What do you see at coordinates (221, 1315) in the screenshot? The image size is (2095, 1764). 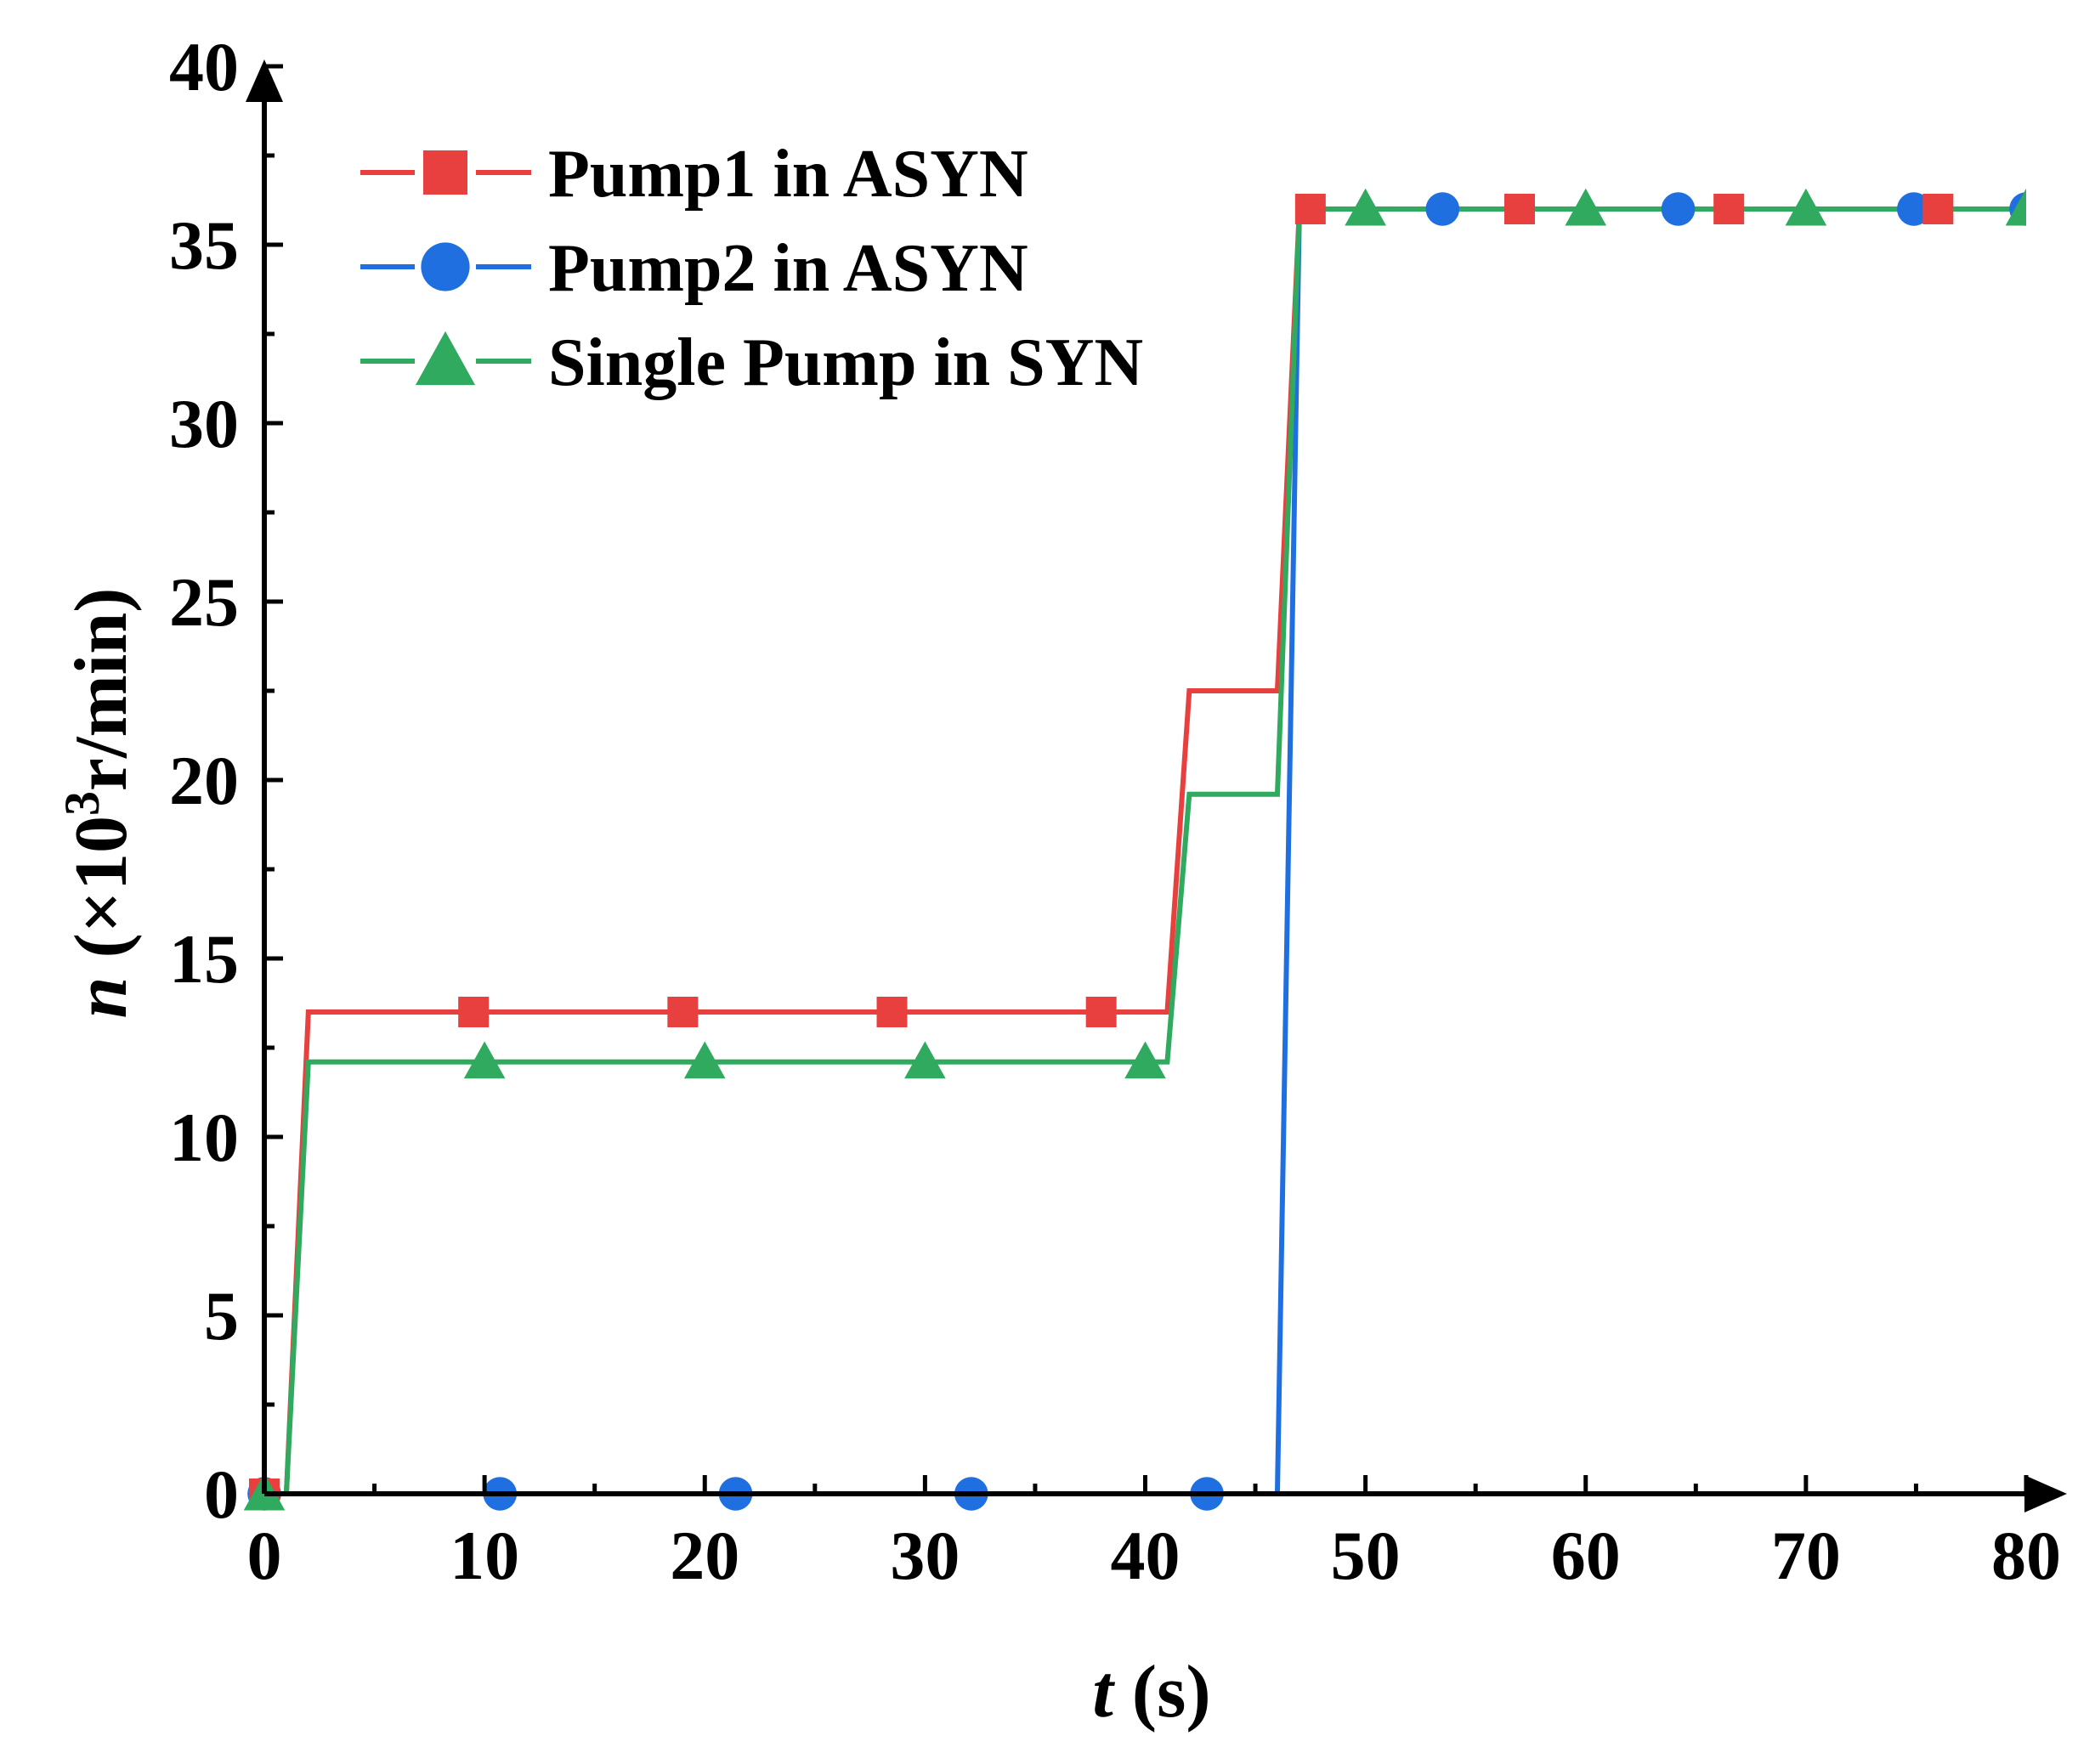 I see `y-tick-label: 5` at bounding box center [221, 1315].